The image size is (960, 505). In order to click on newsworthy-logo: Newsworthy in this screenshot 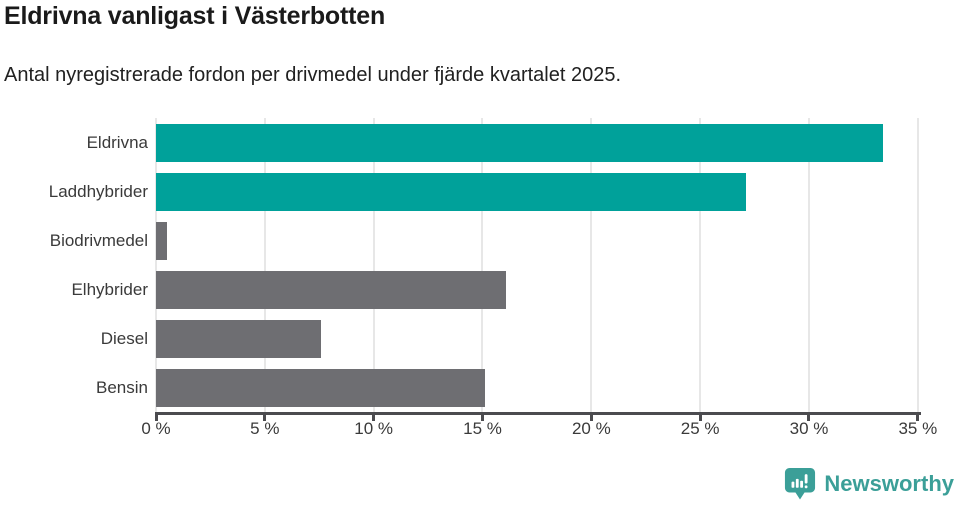, I will do `click(869, 484)`.